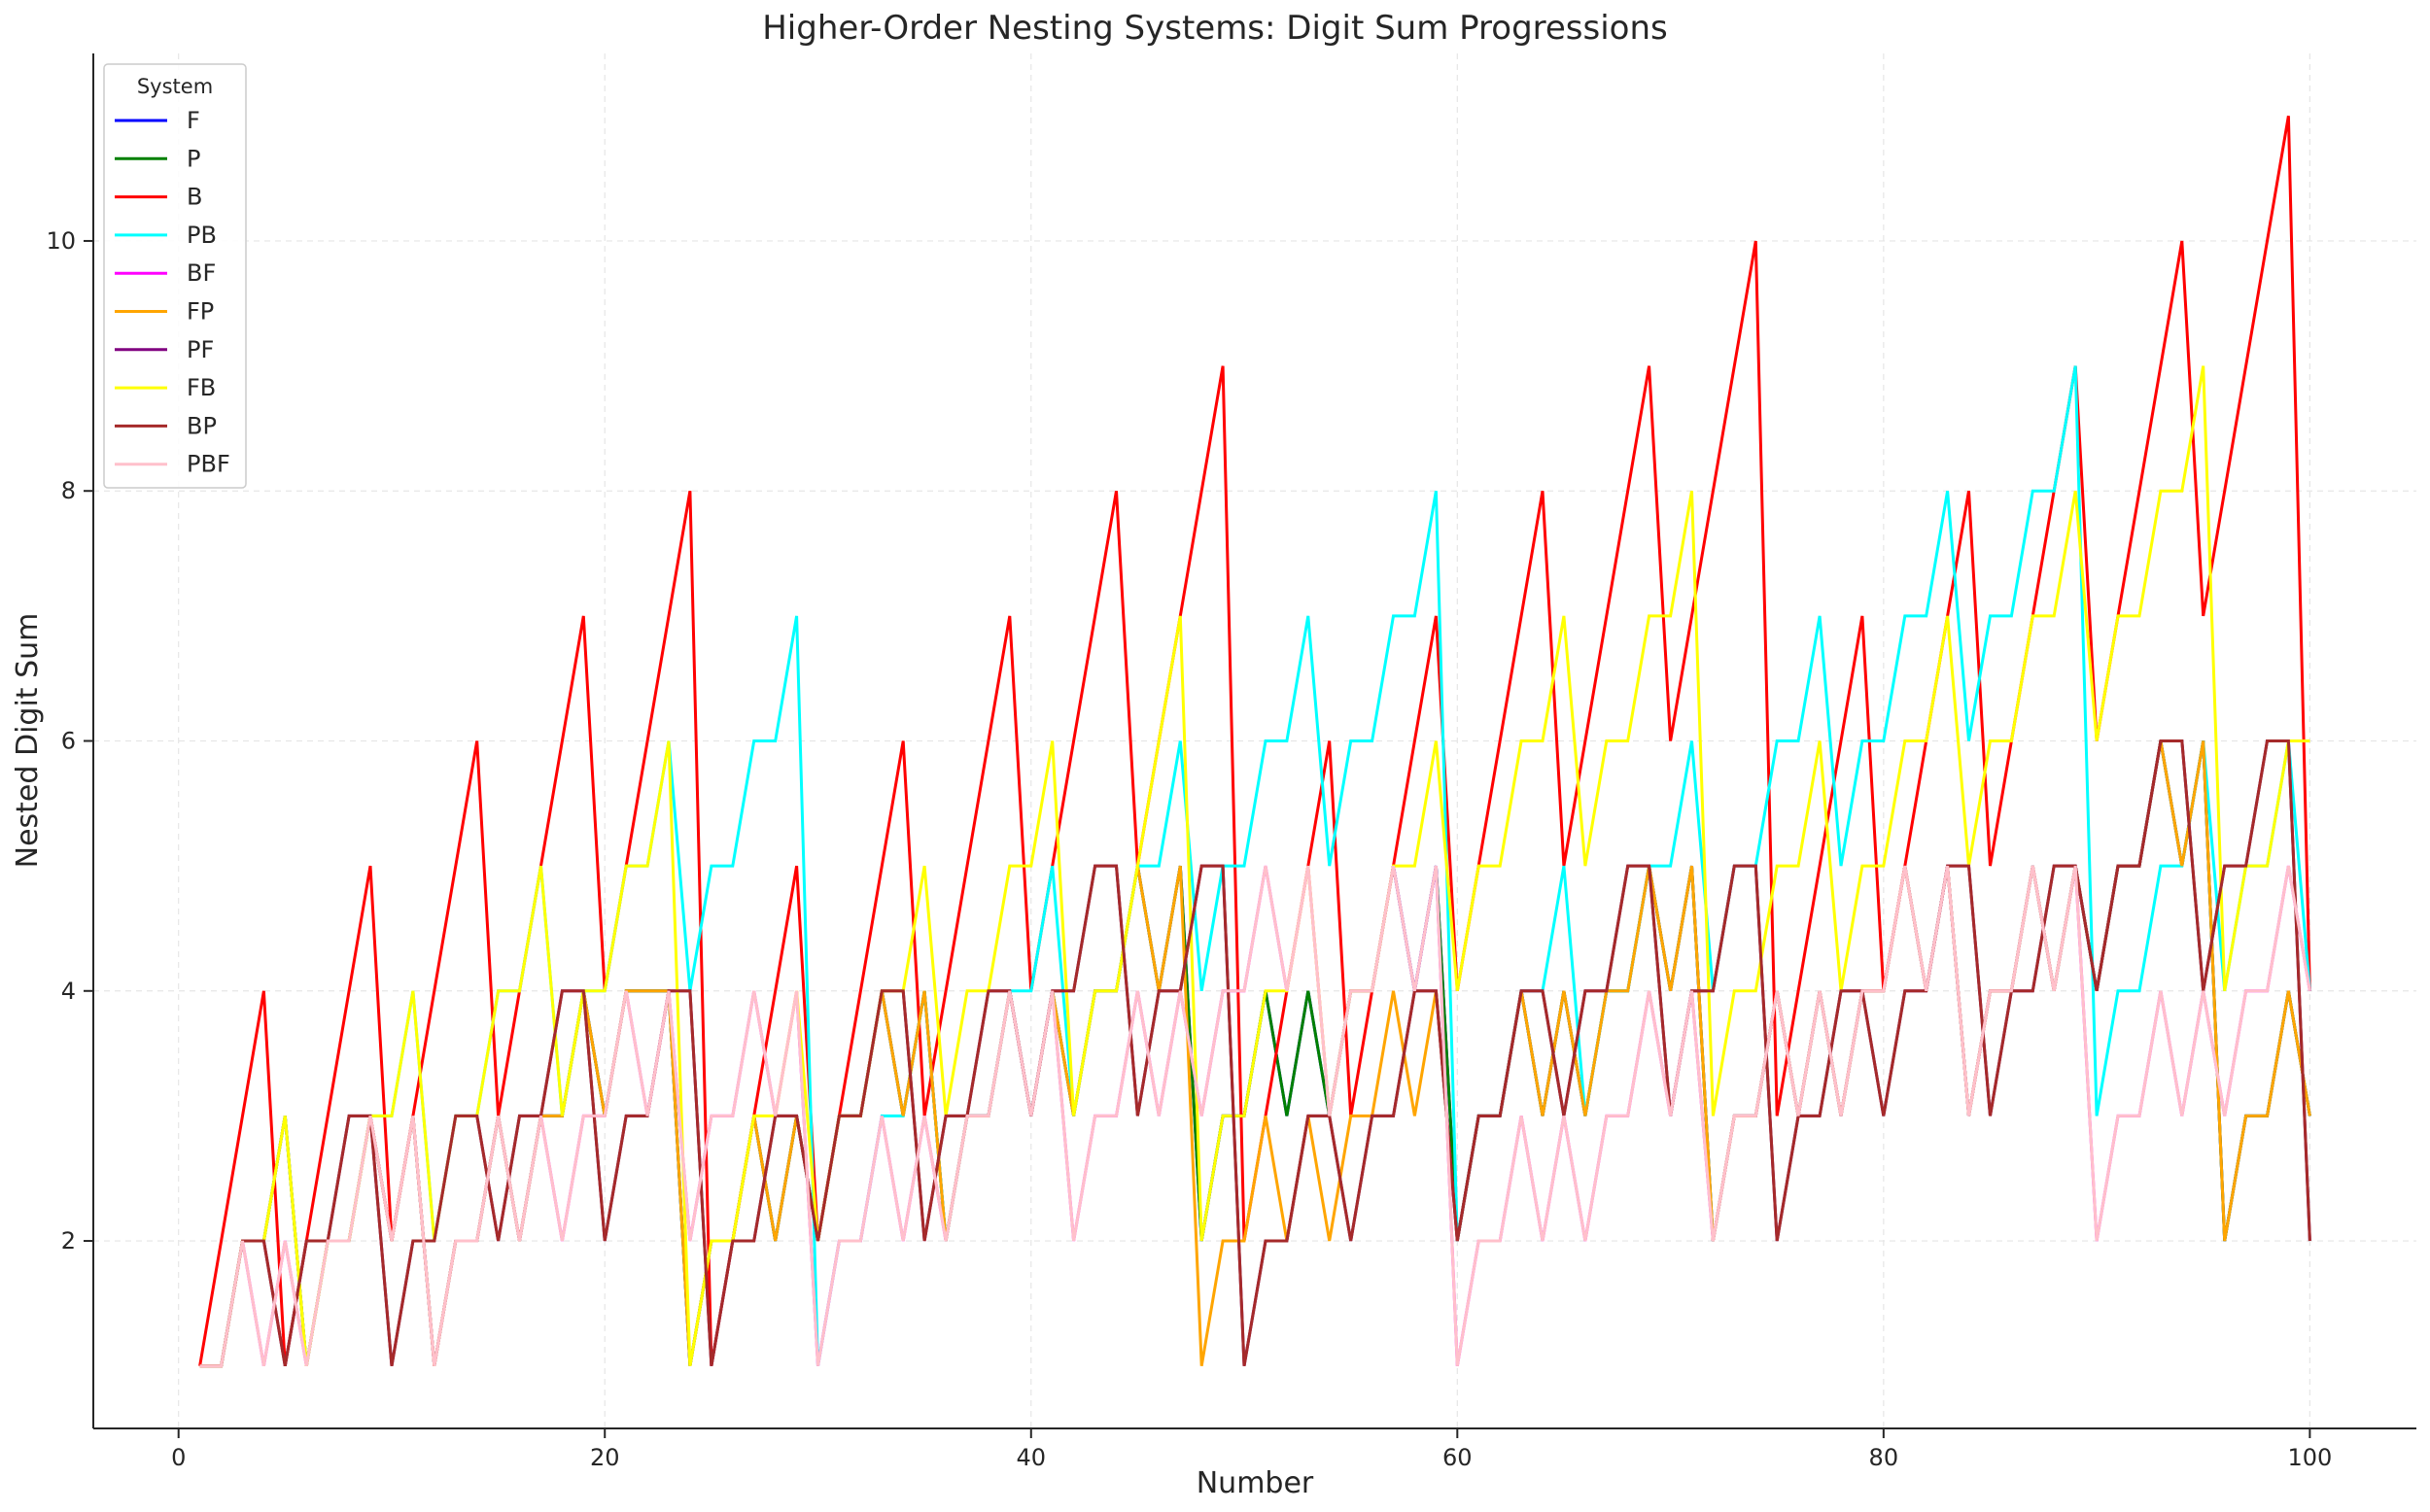  Describe the element at coordinates (193, 158) in the screenshot. I see `legend-label: P` at that location.